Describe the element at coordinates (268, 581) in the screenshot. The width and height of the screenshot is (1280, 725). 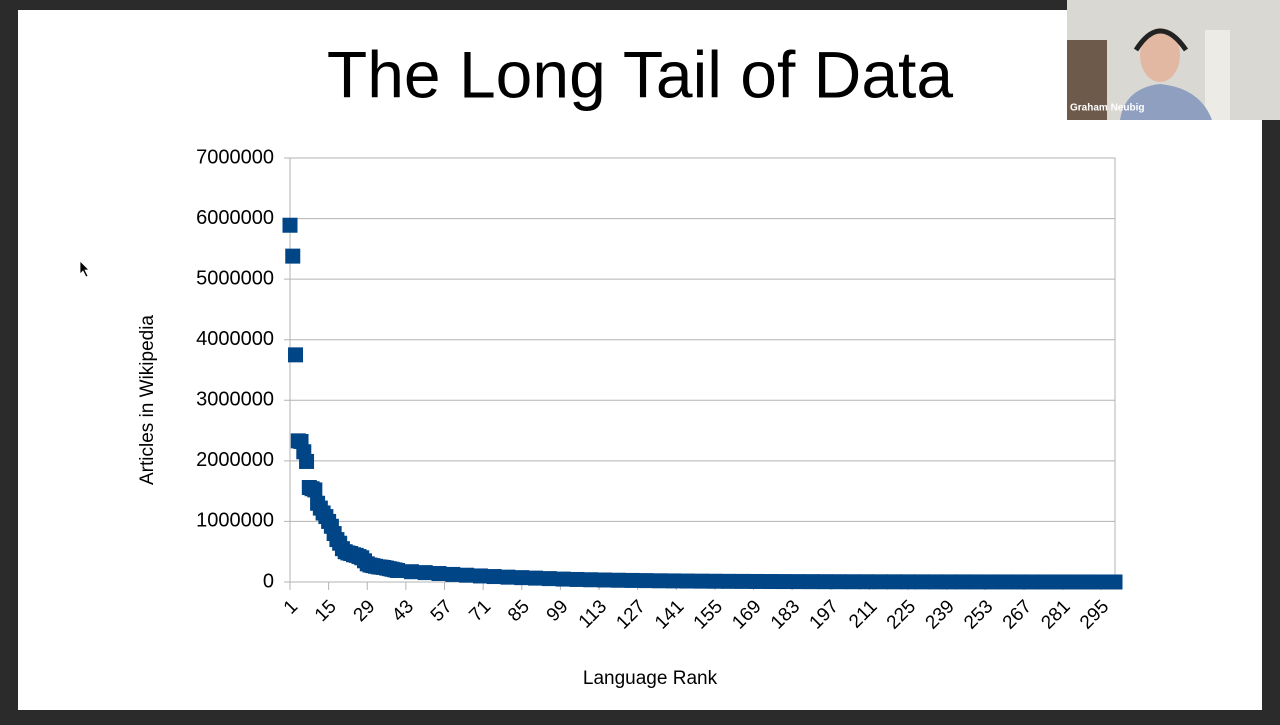
I see `y-tick-label: 0` at that location.